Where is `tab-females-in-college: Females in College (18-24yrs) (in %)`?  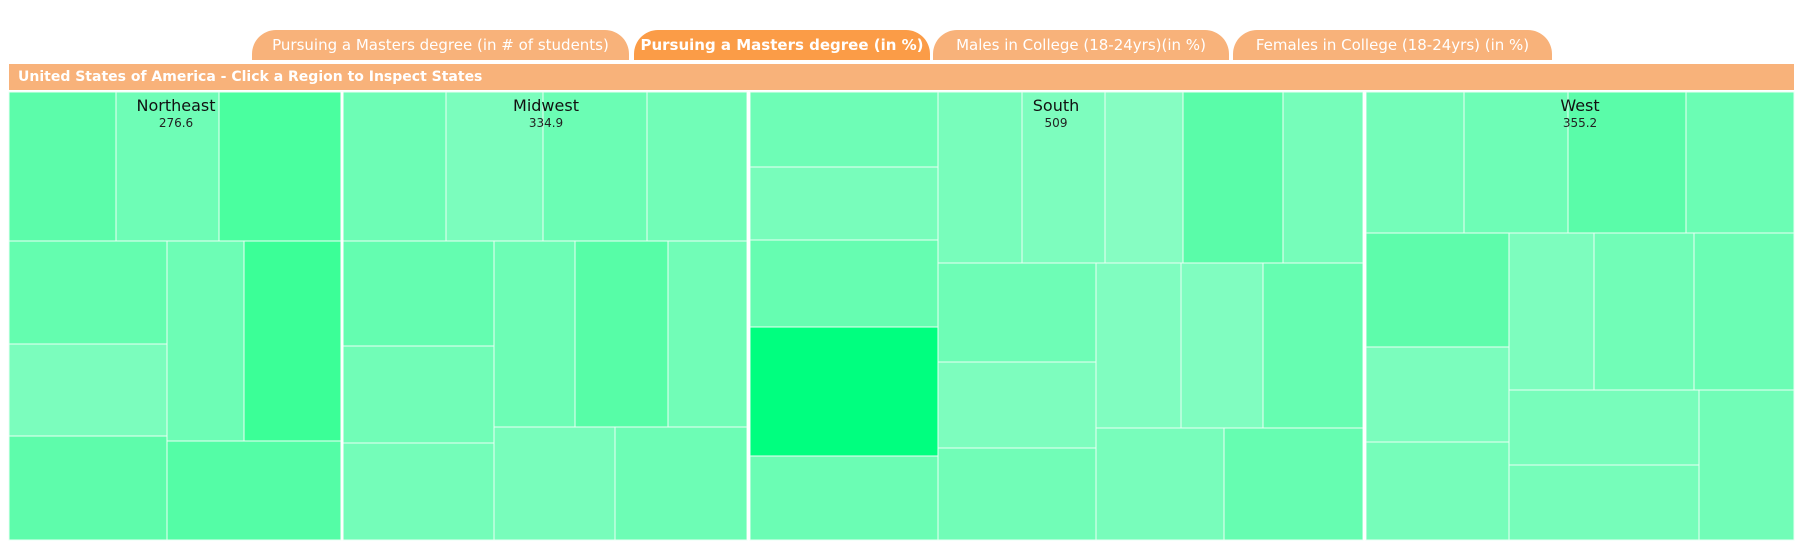 tab-females-in-college: Females in College (18-24yrs) (in %) is located at coordinates (1392, 45).